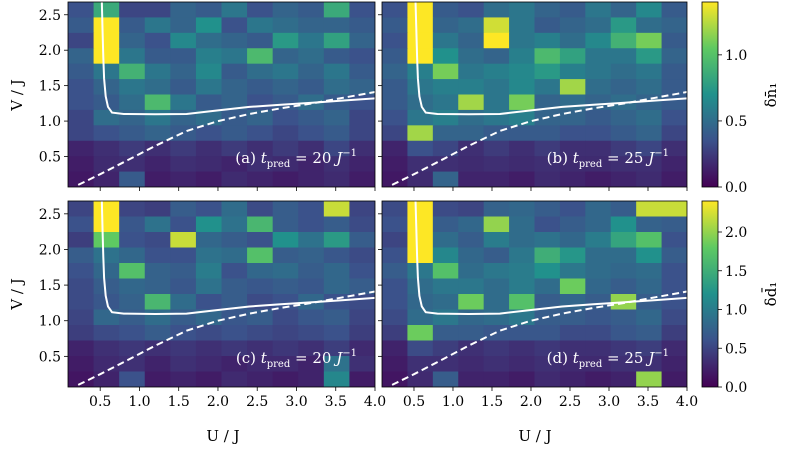 The width and height of the screenshot is (792, 450). Describe the element at coordinates (736, 311) in the screenshot. I see `colorbar-tick-label: 1.0` at that location.